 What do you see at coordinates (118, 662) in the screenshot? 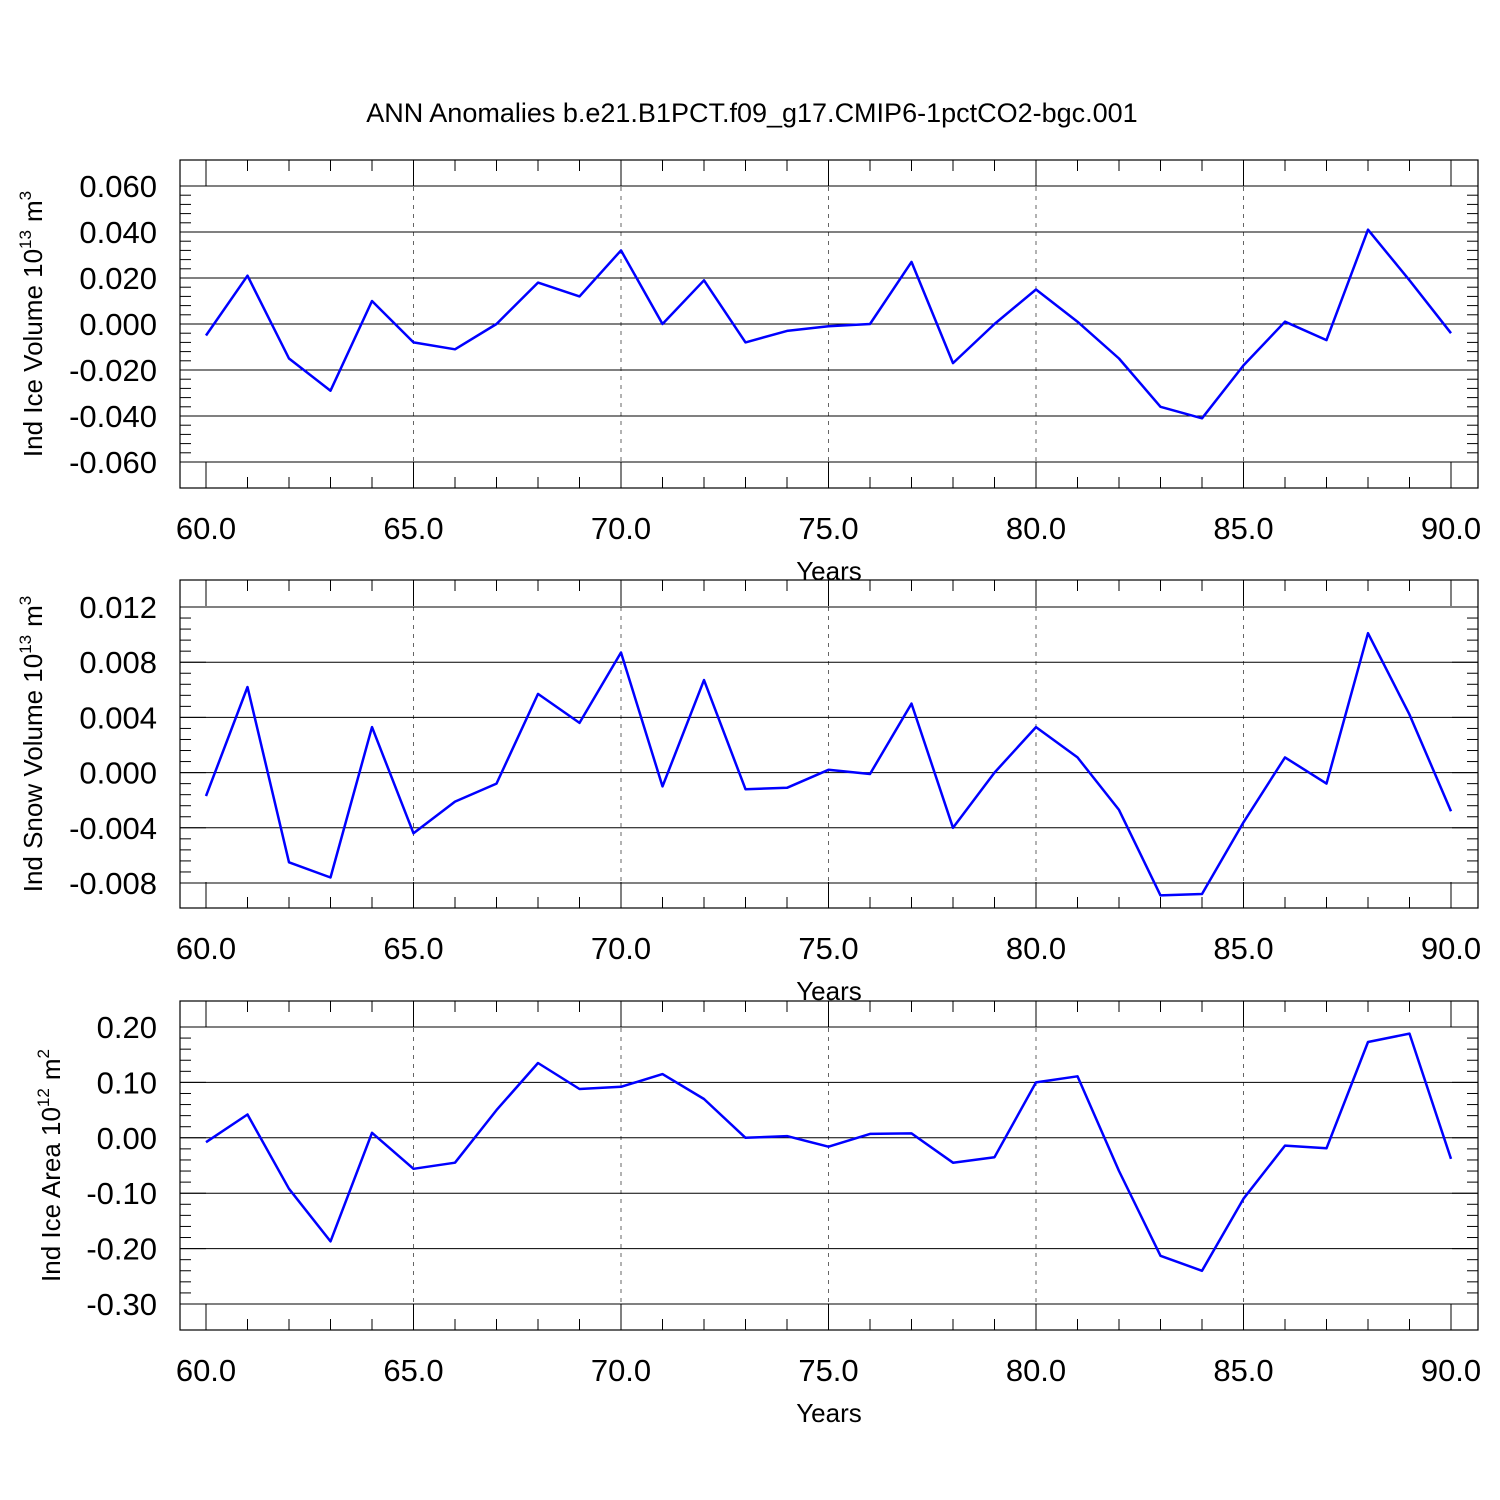
I see `y-tick-label: 0.008` at bounding box center [118, 662].